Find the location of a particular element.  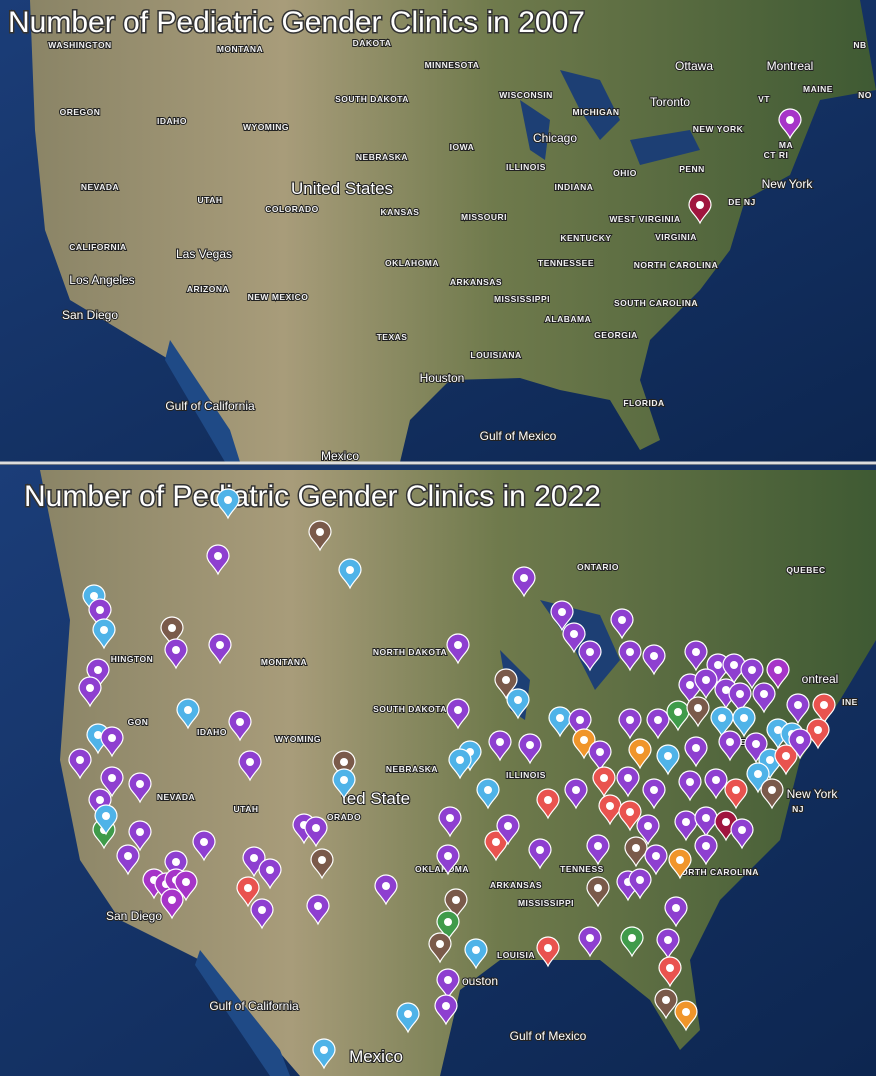

place-label: NEW MEXICO is located at coordinates (278, 297).